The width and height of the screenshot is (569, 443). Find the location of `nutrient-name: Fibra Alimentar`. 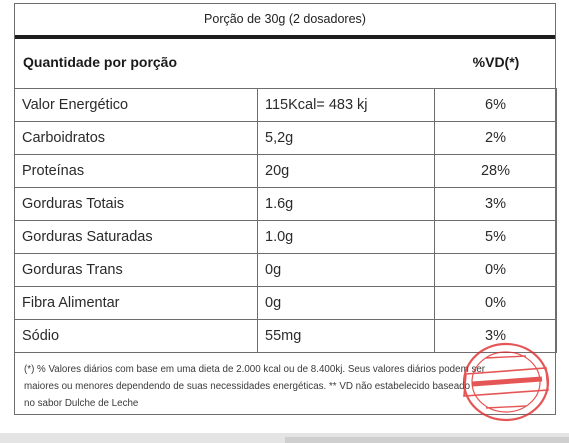

nutrient-name: Fibra Alimentar is located at coordinates (136, 303).